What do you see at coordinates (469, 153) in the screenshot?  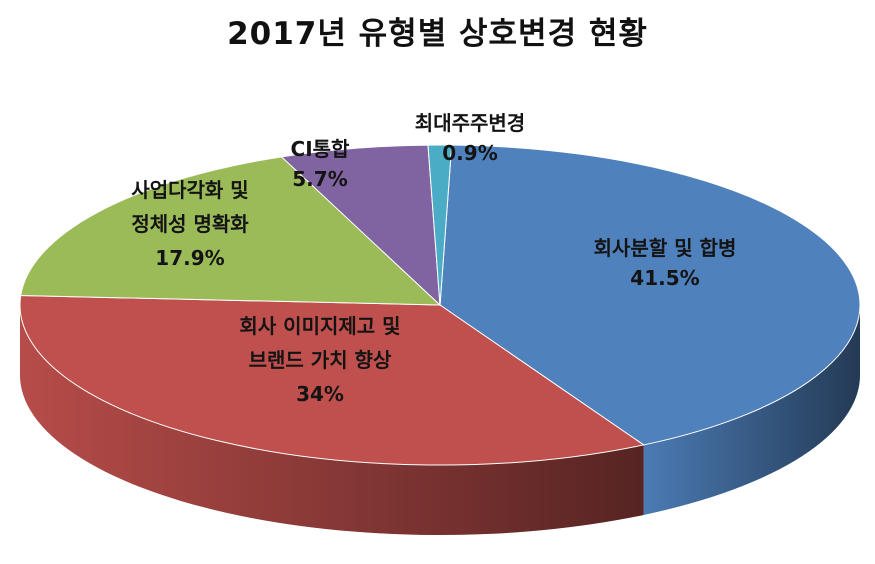 I see `slice-5-value-label: 0.9%` at bounding box center [469, 153].